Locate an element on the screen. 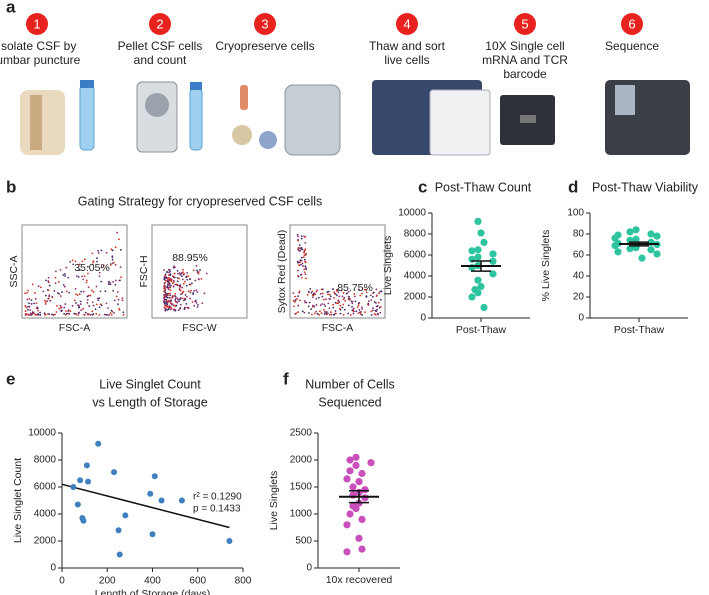 This screenshot has height=595, width=709. step-badge is located at coordinates (632, 24).